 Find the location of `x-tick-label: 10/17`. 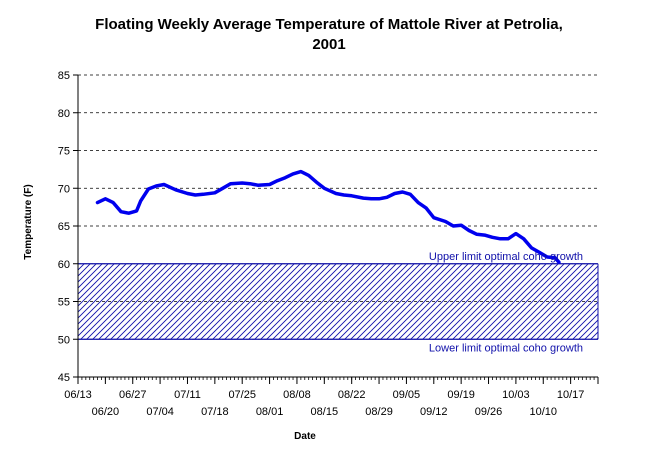

x-tick-label: 10/17 is located at coordinates (571, 395).